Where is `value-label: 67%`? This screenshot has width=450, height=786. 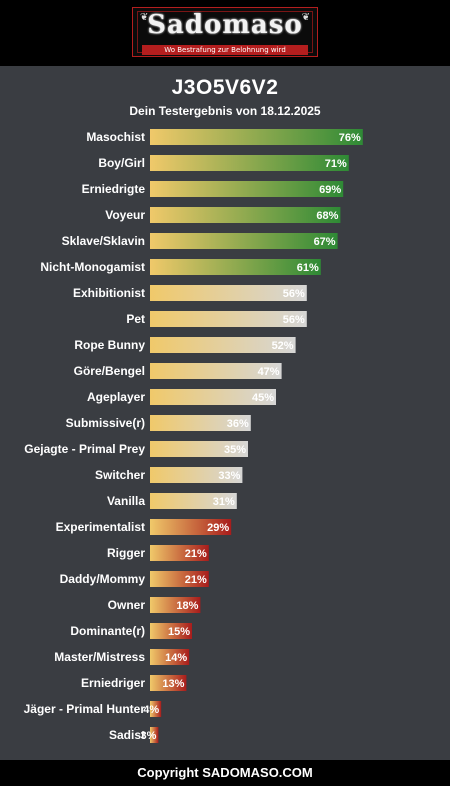 value-label: 67% is located at coordinates (325, 242).